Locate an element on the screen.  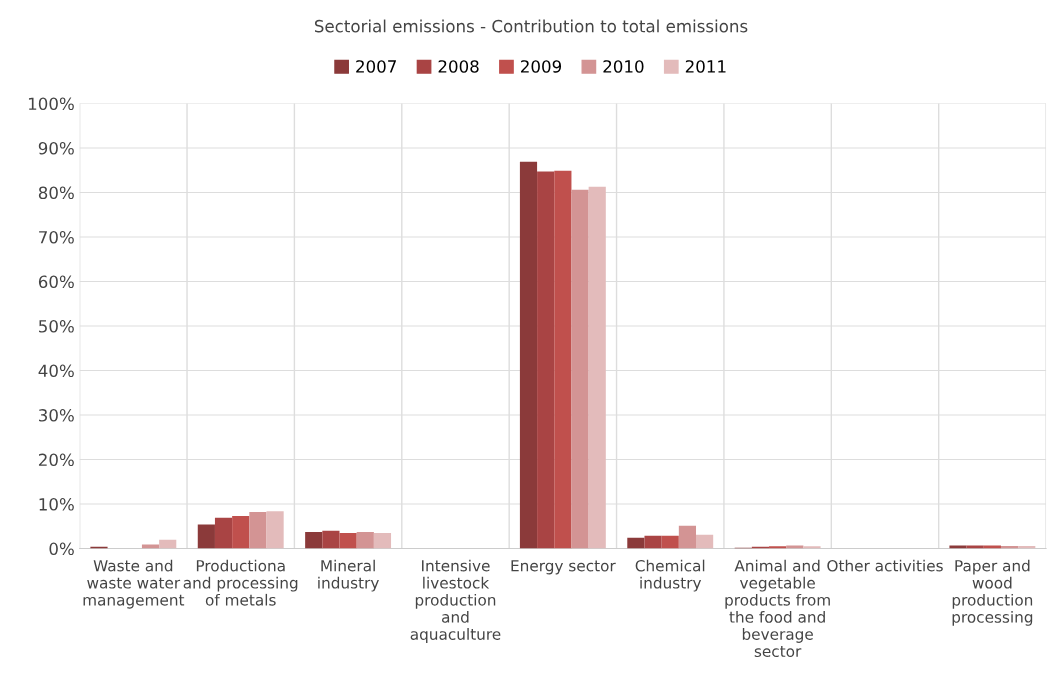
y-tick-label: 90% is located at coordinates (56, 148).